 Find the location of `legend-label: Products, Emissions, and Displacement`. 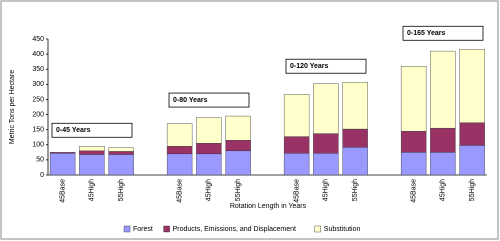

legend-label: Products, Emissions, and Displacement is located at coordinates (234, 229).